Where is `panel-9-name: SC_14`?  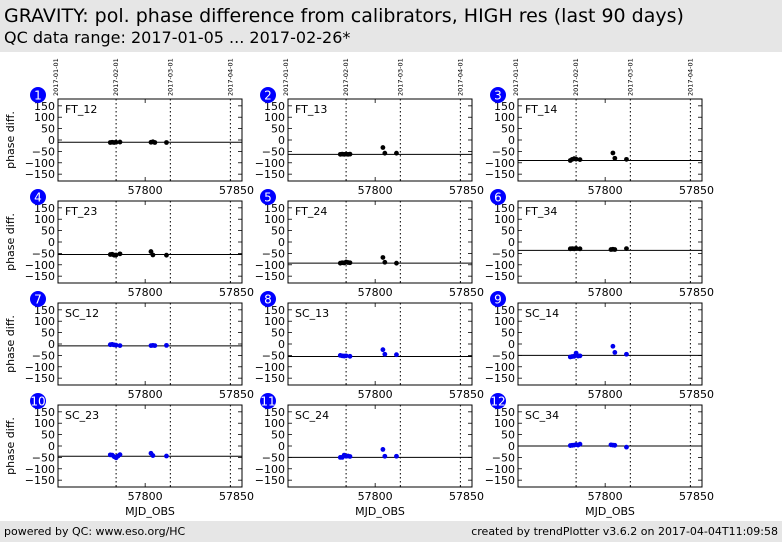
panel-9-name: SC_14 is located at coordinates (542, 313).